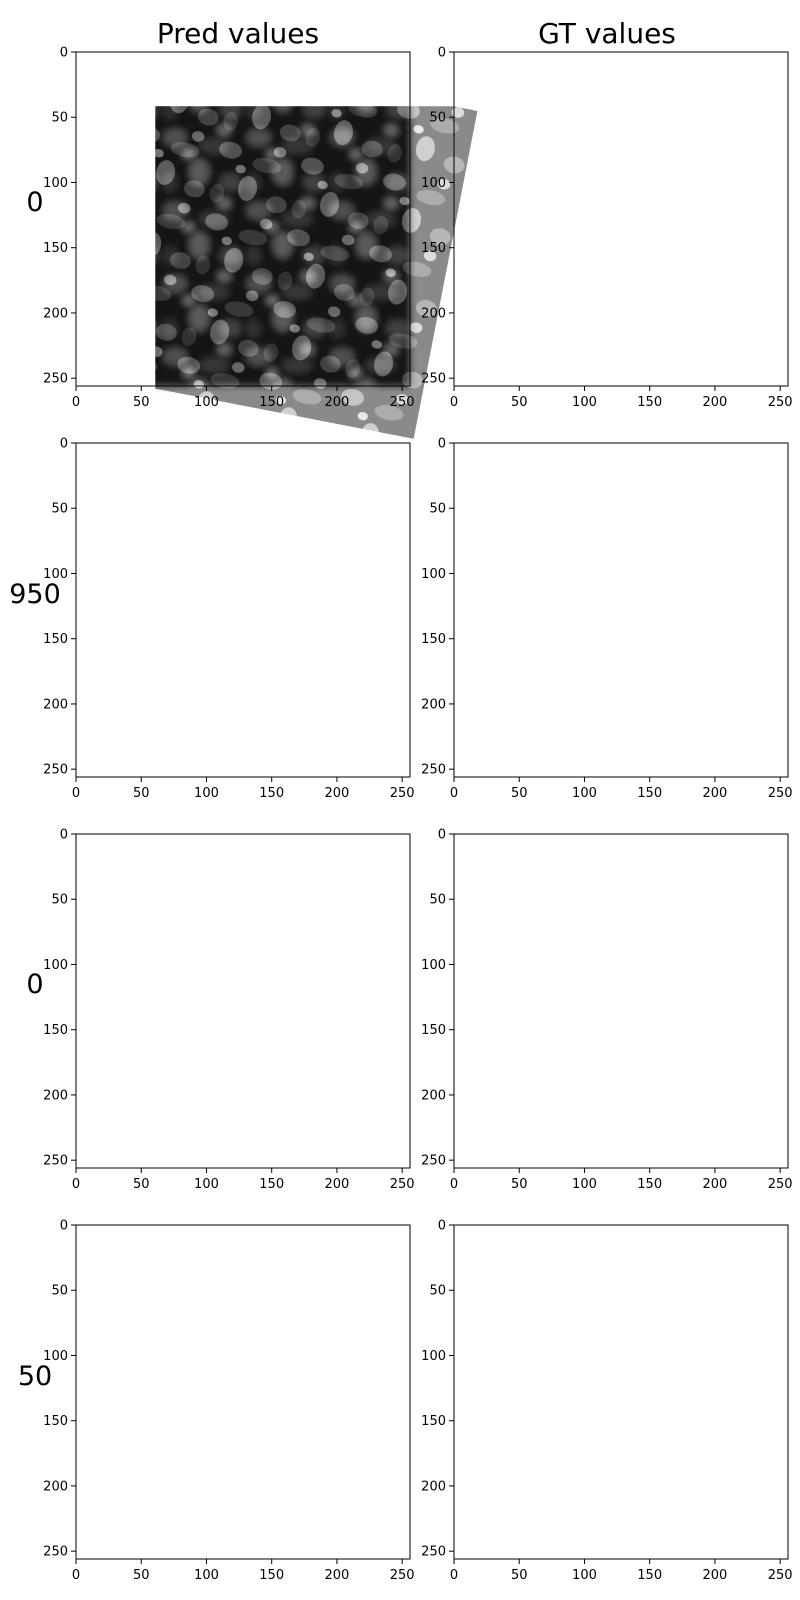 The height and width of the screenshot is (1600, 800). I want to click on panel-pred-3: 0 50 100 150 200 250 0 50 100 150 200 250, so click(228, 1010).